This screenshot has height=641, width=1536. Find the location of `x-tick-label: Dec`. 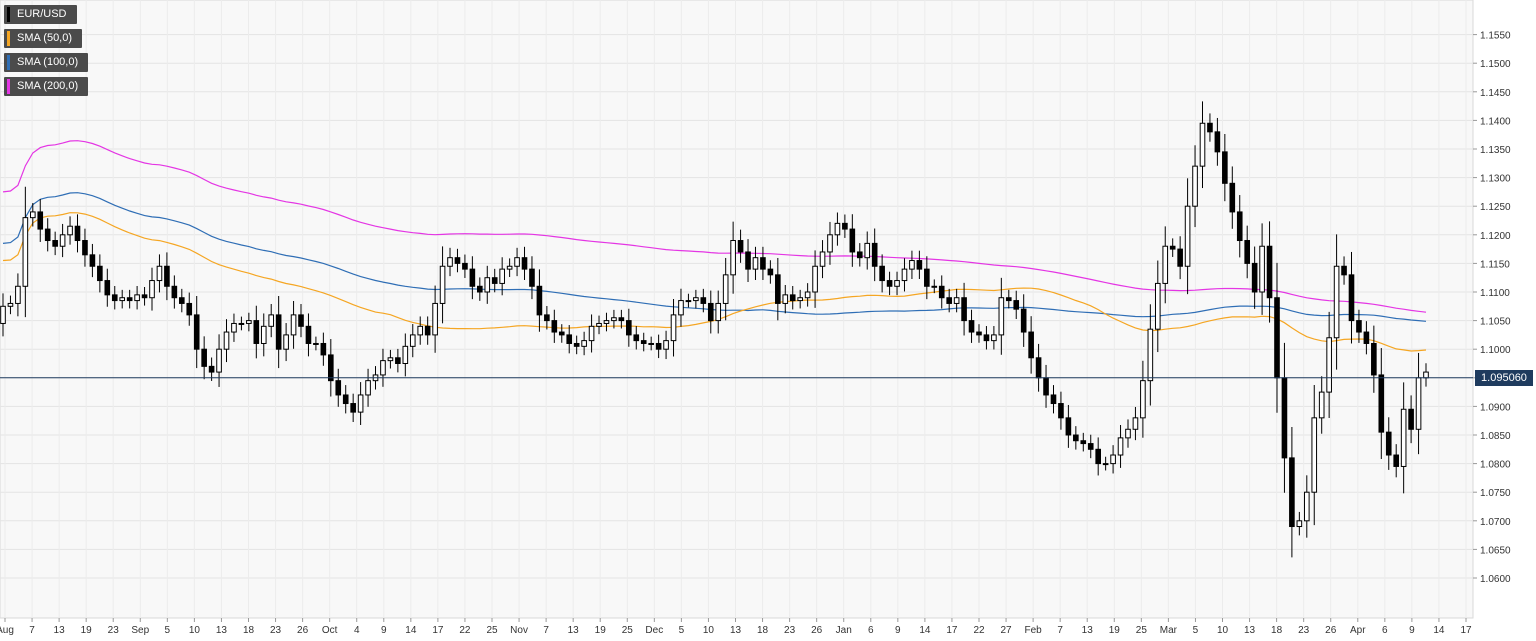

x-tick-label: Dec is located at coordinates (654, 630).